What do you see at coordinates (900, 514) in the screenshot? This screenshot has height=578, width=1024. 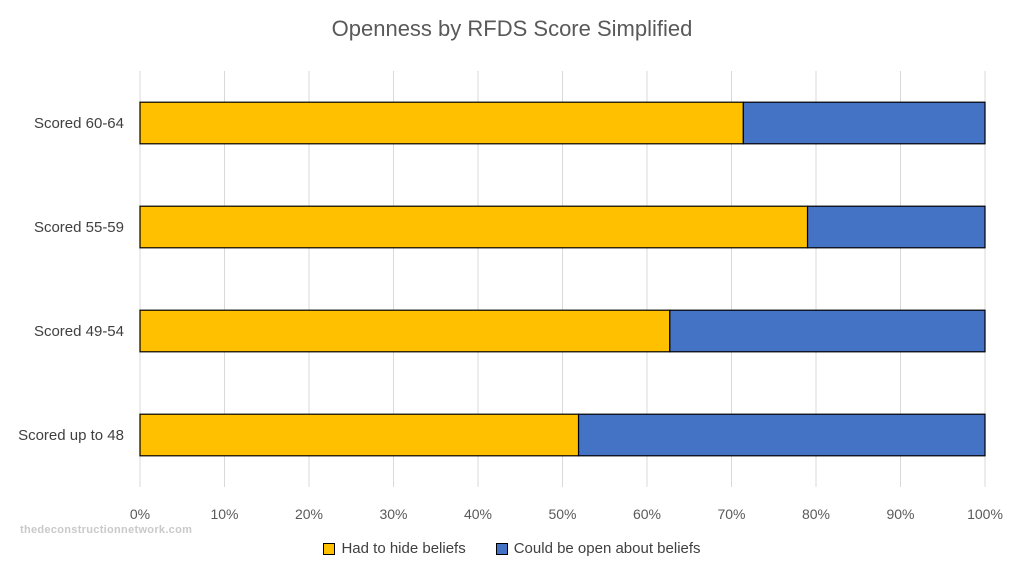 I see `x-tick-label: 90%` at bounding box center [900, 514].